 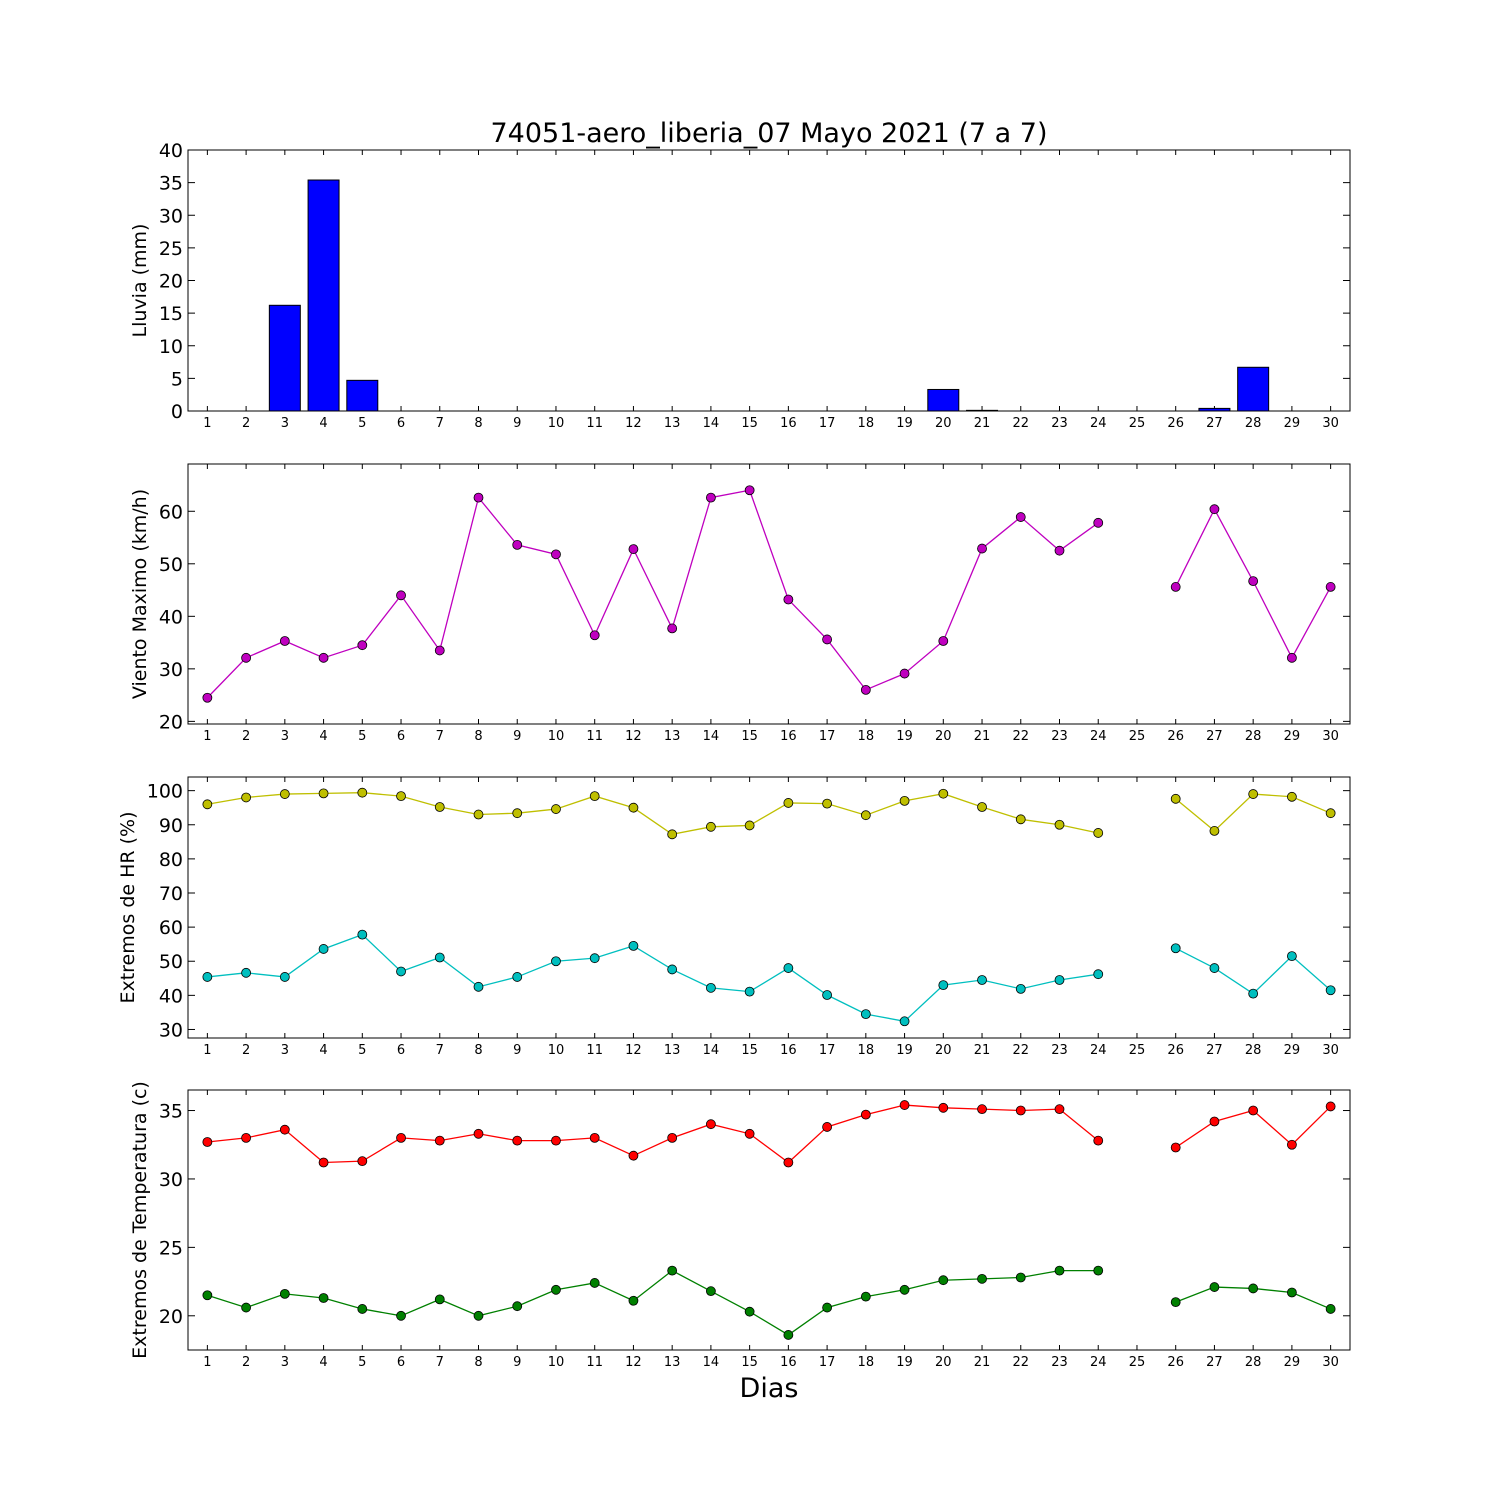 I want to click on x-tick-label: 27, so click(x=1214, y=1362).